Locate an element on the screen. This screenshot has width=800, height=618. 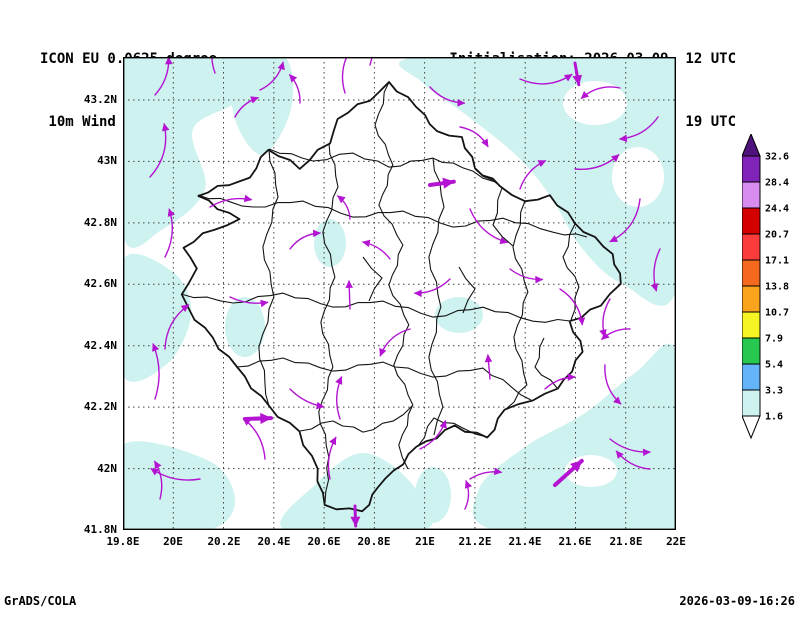
wind-arrow is located at coordinates (347, 69).